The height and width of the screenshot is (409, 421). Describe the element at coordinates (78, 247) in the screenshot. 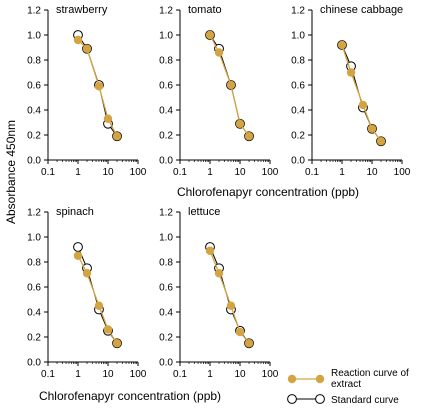

I see `standard-point` at that location.